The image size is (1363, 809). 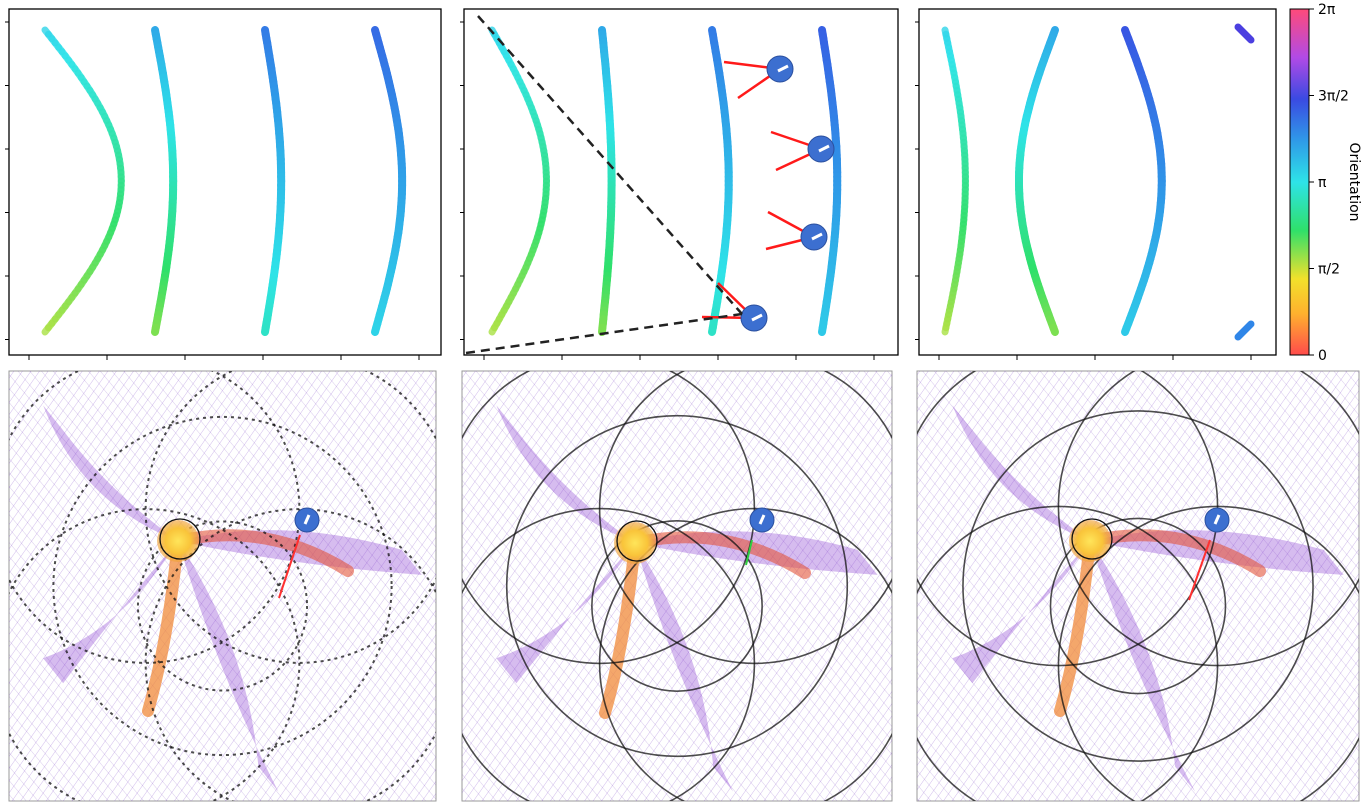 I want to click on top-panel-3-frame, so click(x=1097, y=182).